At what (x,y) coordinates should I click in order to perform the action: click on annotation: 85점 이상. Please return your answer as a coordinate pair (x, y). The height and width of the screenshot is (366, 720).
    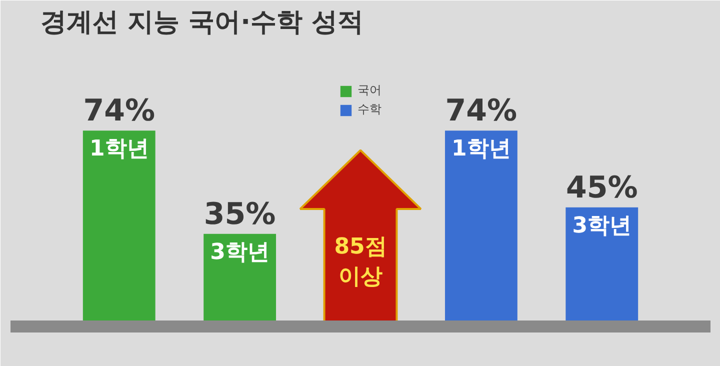
    Looking at the image, I should click on (360, 262).